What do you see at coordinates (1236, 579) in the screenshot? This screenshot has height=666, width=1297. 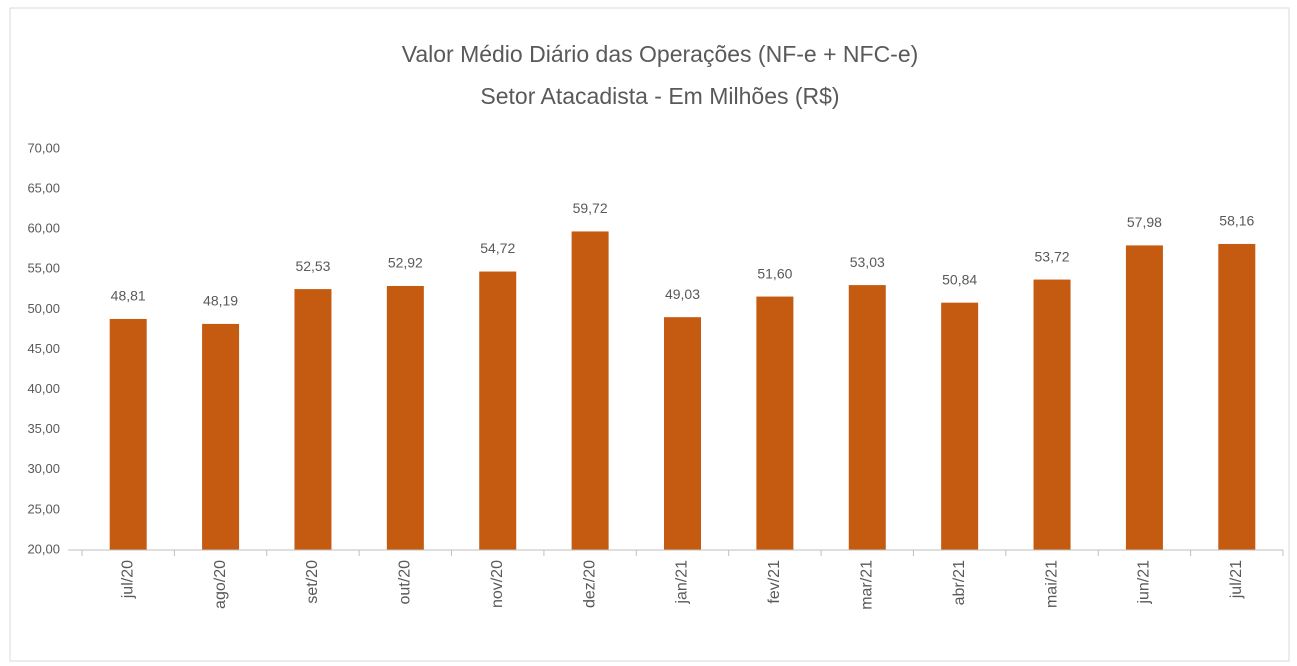 I see `x-tick-label: jul/21` at bounding box center [1236, 579].